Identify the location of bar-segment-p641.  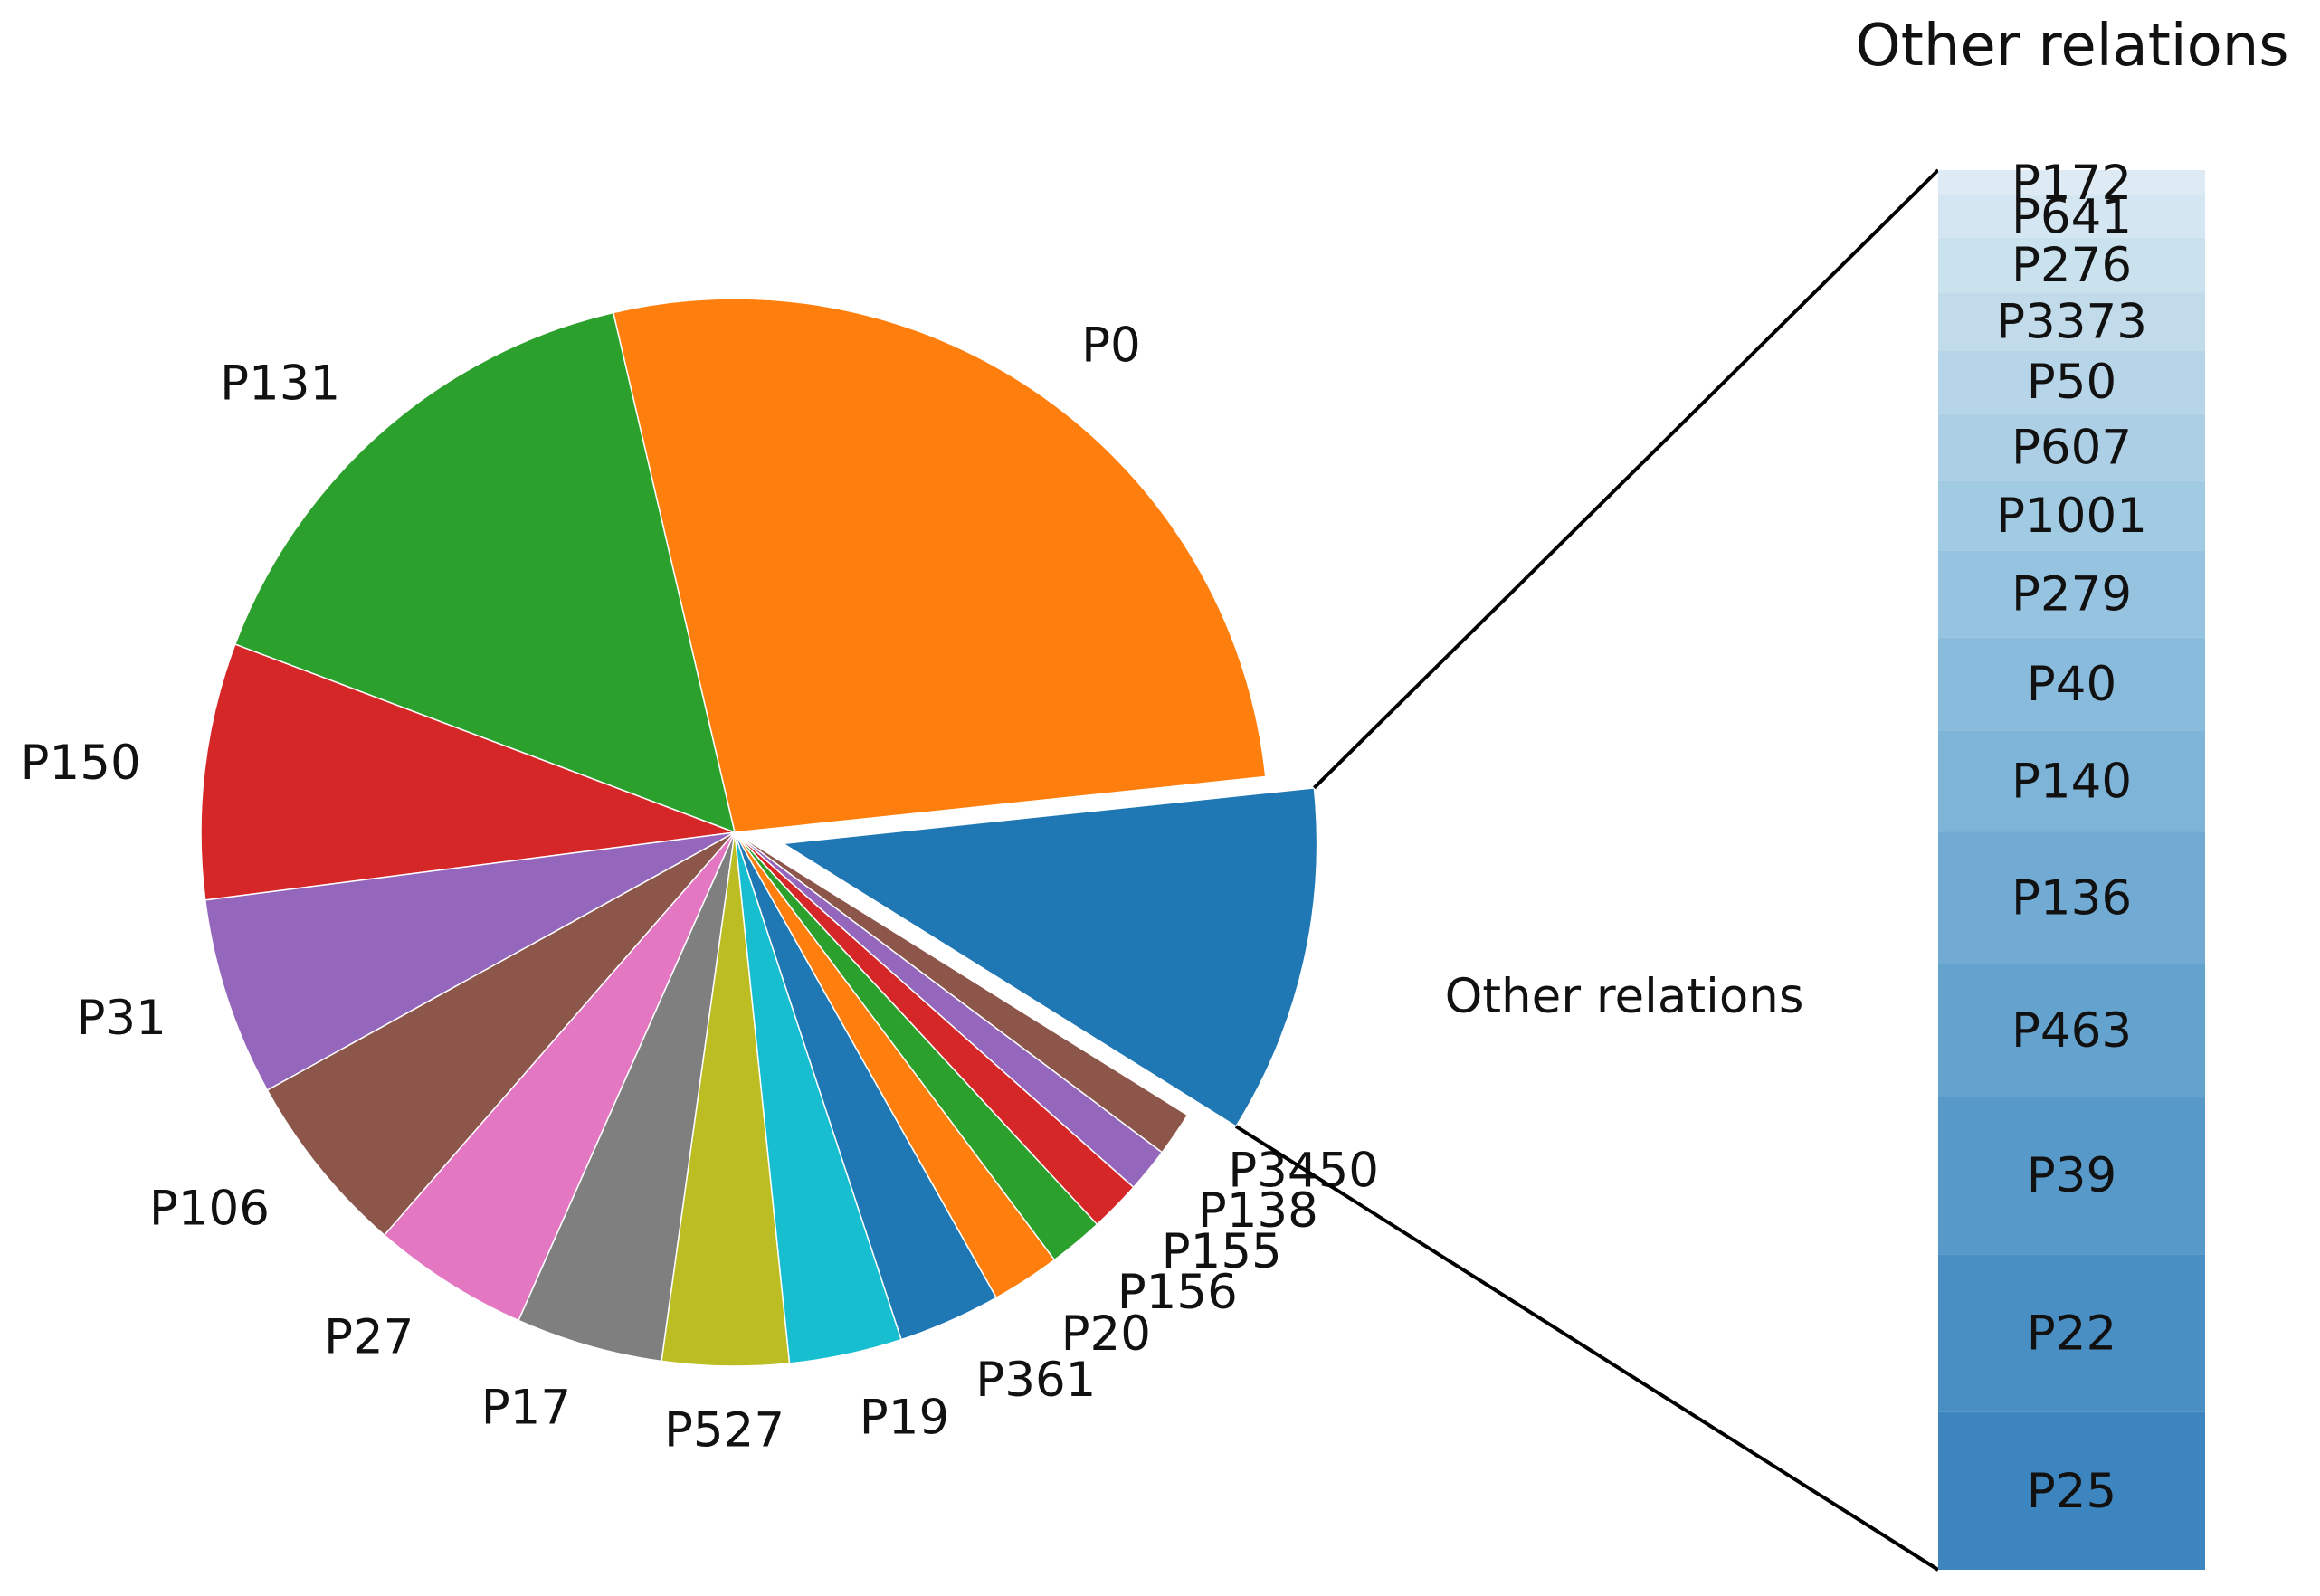
(2071, 217).